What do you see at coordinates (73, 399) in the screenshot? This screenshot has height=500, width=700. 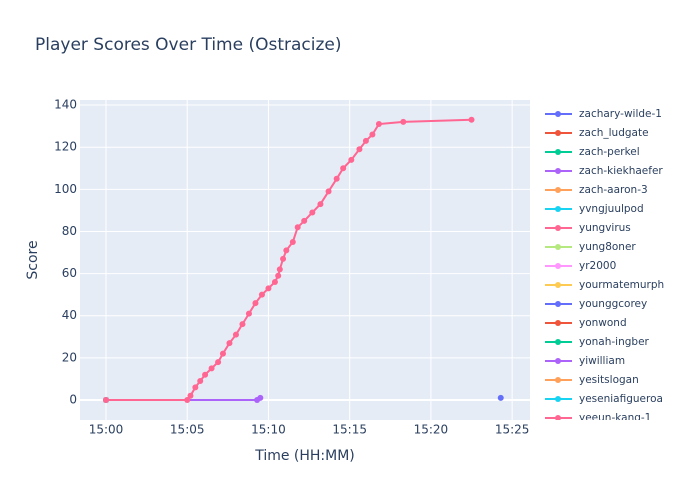 I see `y-tick-label: 0` at bounding box center [73, 399].